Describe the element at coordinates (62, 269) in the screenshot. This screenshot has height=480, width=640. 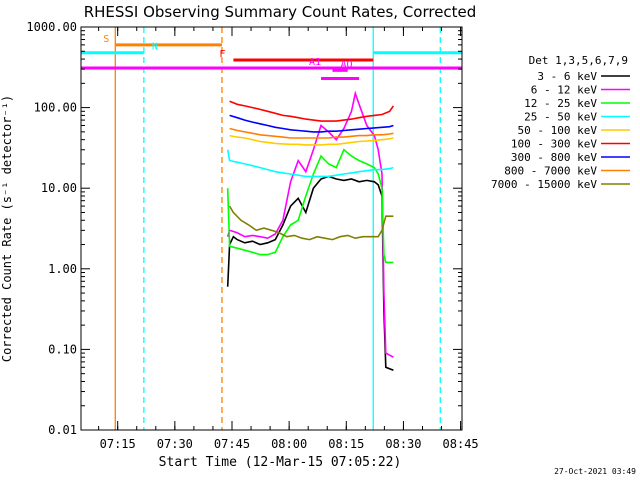
I see `y-tick-label-3: 1.00` at that location.